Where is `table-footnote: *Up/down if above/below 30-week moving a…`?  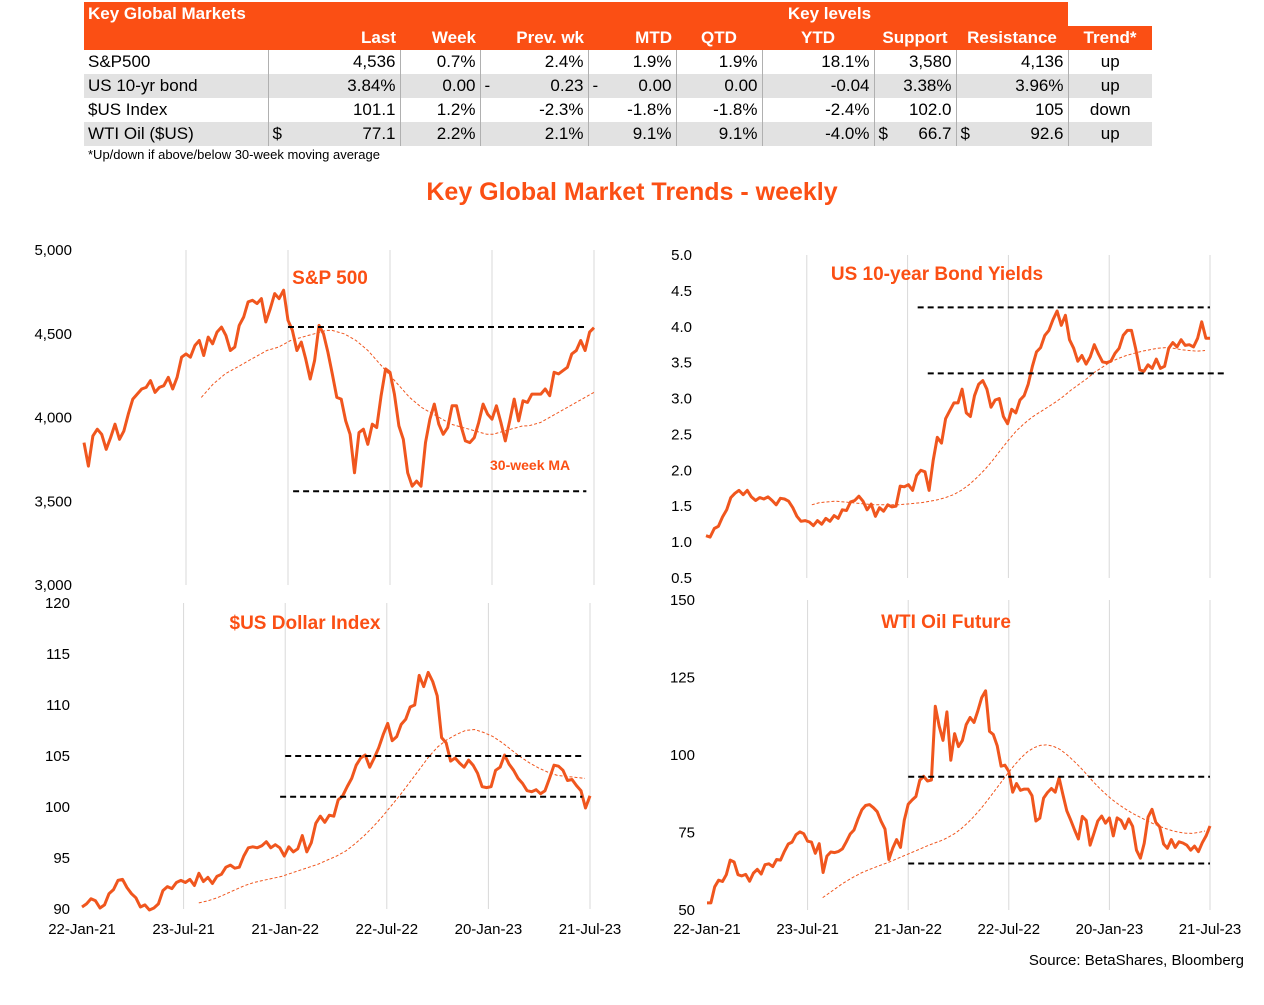
table-footnote: *Up/down if above/below 30-week moving a… is located at coordinates (234, 154).